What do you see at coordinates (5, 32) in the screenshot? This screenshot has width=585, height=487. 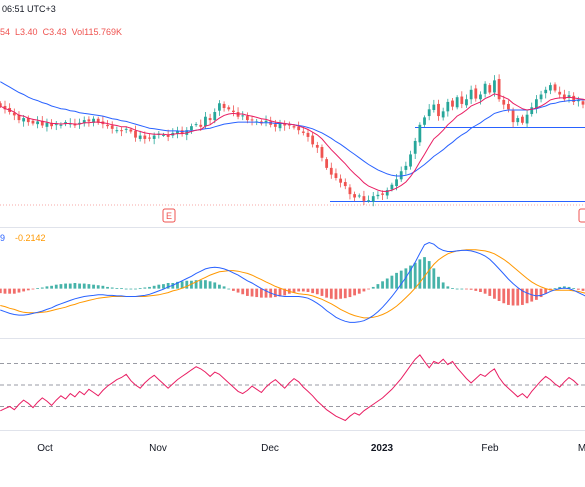 I see `ohlc-fragment: 54` at bounding box center [5, 32].